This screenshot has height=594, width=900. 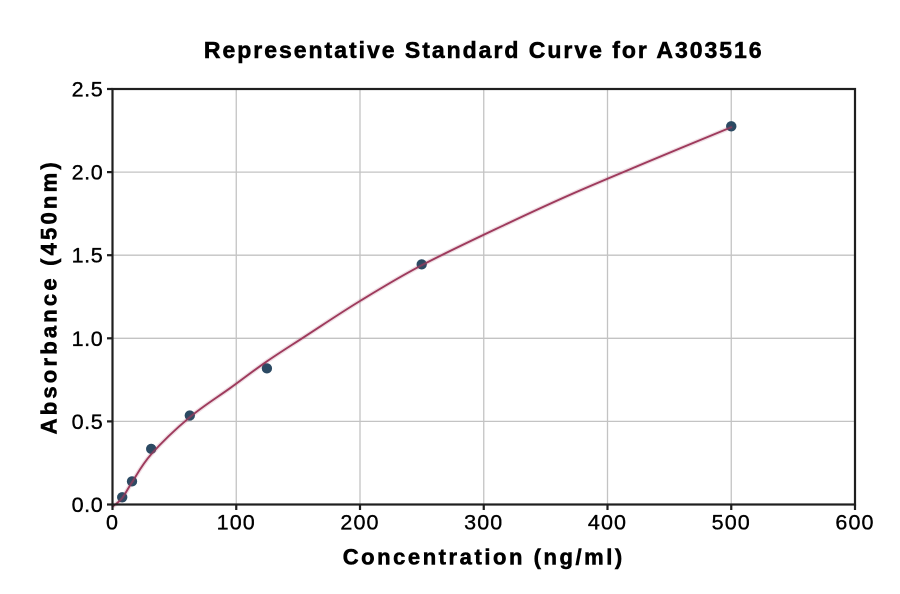 I want to click on svg-text: 0, so click(x=112, y=523).